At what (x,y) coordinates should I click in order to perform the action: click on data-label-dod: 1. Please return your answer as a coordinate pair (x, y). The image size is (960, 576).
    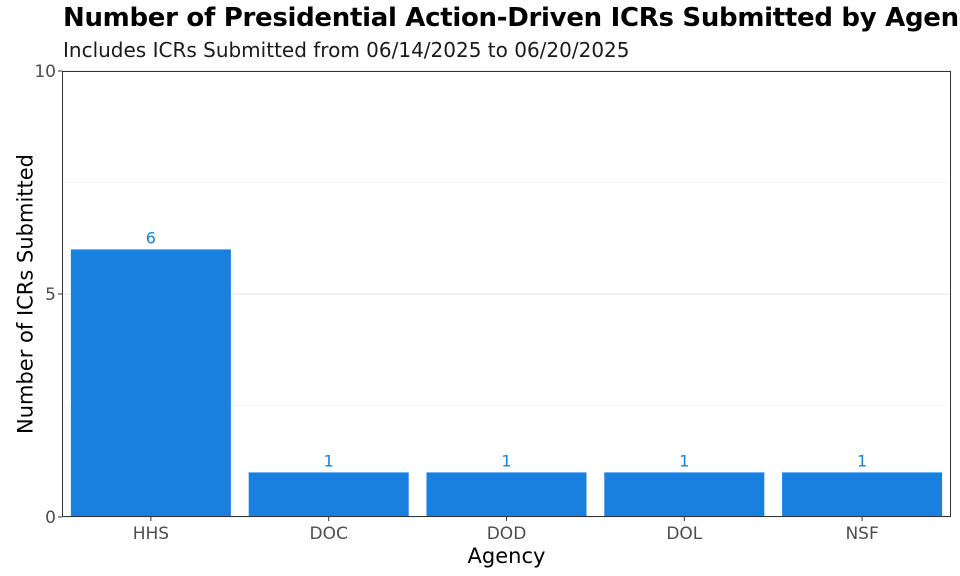
    Looking at the image, I should click on (506, 460).